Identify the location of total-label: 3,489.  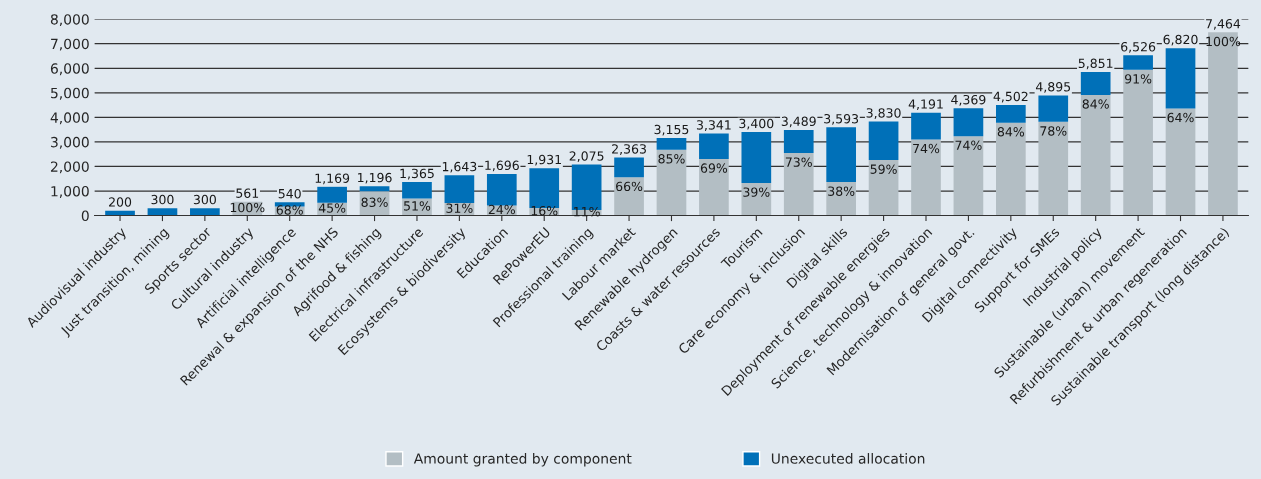
(798, 122).